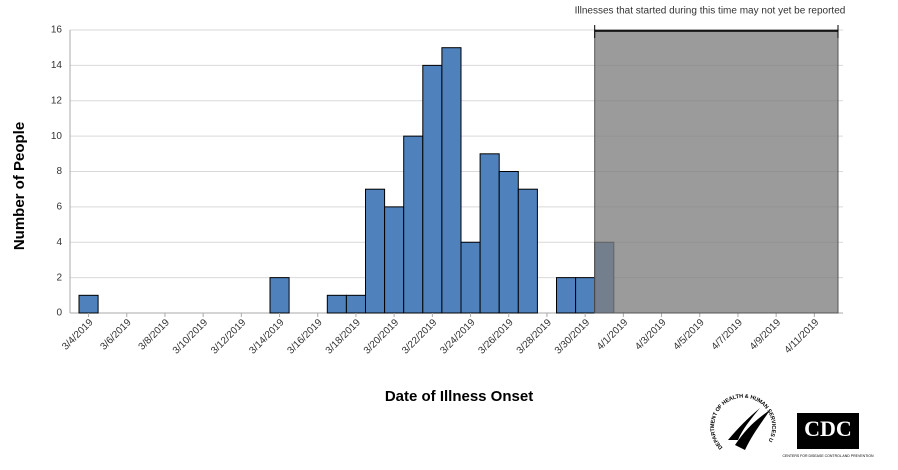  What do you see at coordinates (78, 335) in the screenshot?
I see `x-tick-label: 3/4/2019` at bounding box center [78, 335].